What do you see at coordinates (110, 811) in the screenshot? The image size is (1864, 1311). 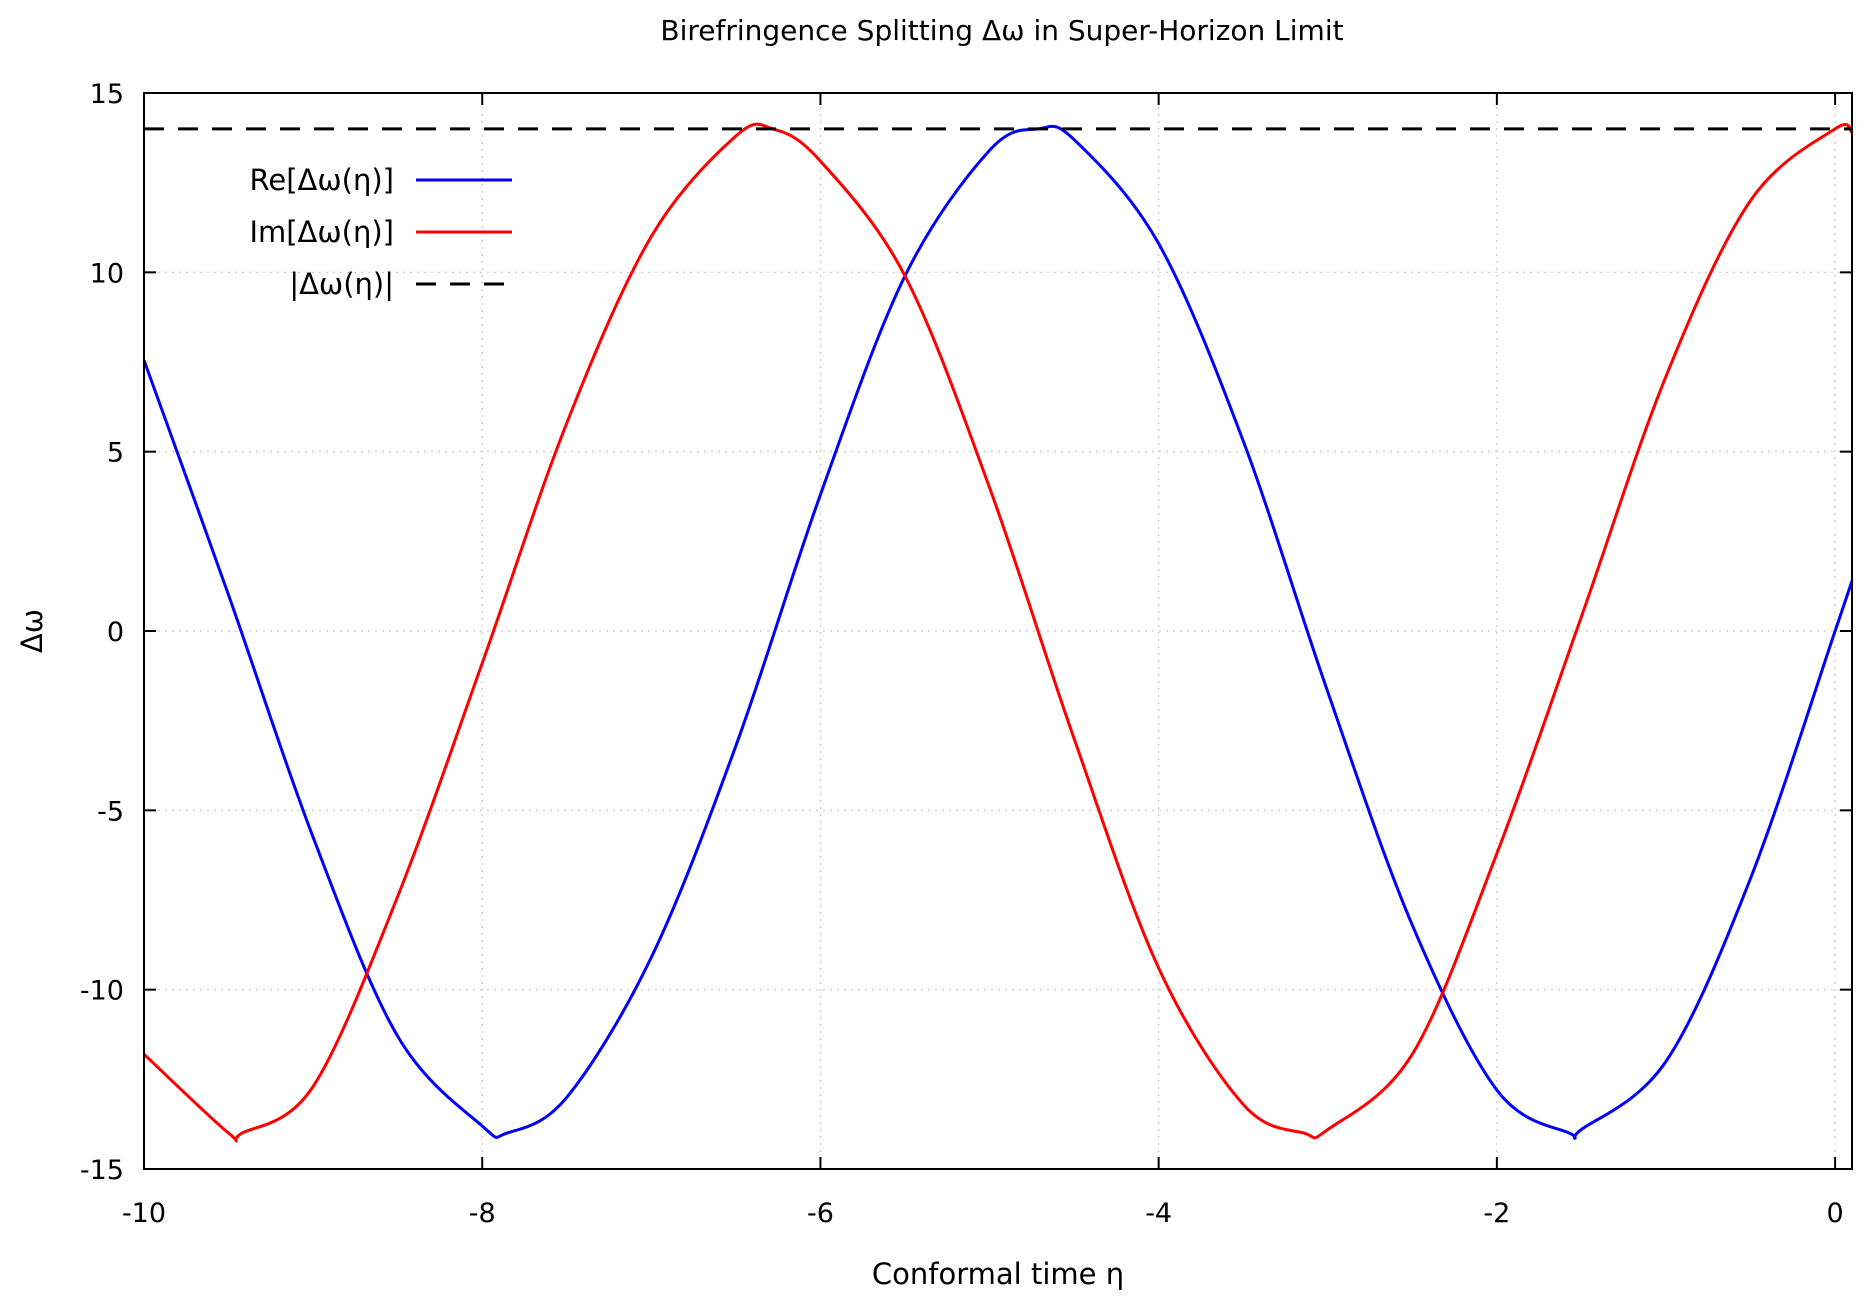 I see `y-tick-label: -5` at bounding box center [110, 811].